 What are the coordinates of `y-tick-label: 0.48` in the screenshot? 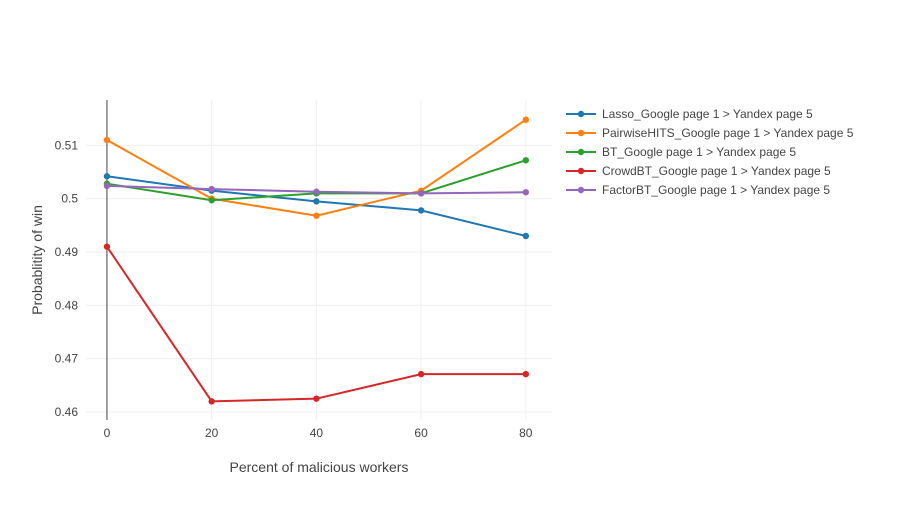 It's located at (67, 305).